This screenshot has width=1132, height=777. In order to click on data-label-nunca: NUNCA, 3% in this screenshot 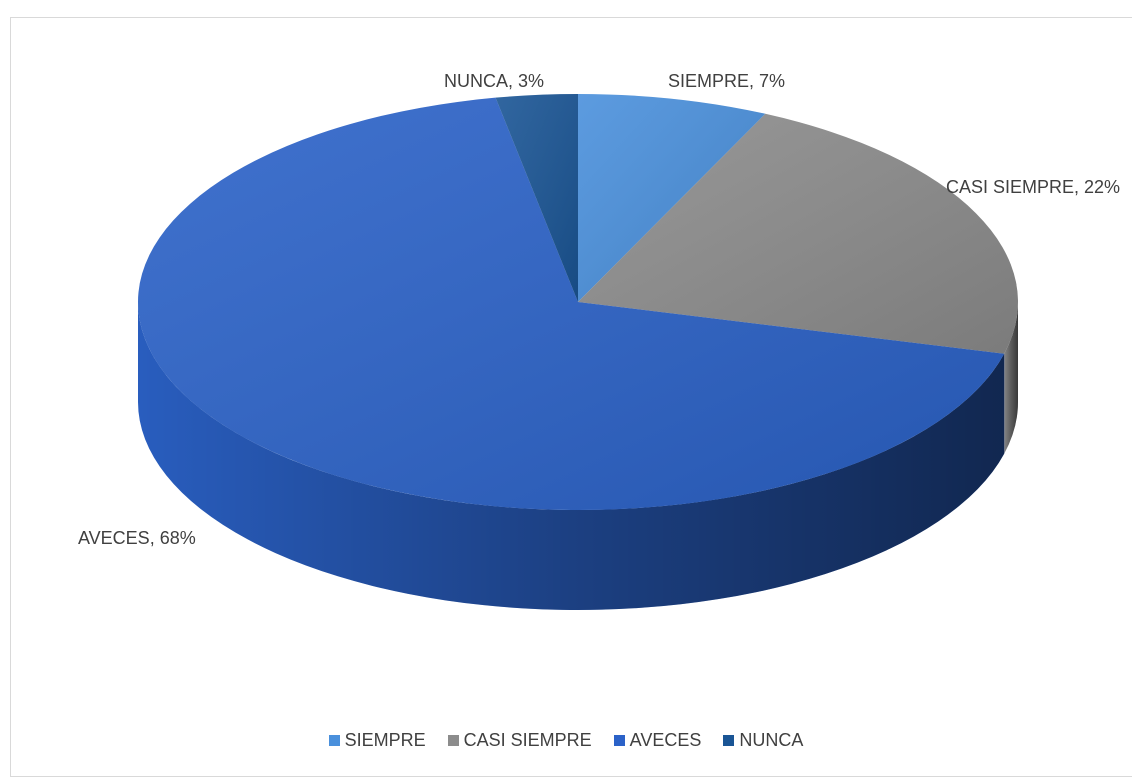, I will do `click(494, 81)`.